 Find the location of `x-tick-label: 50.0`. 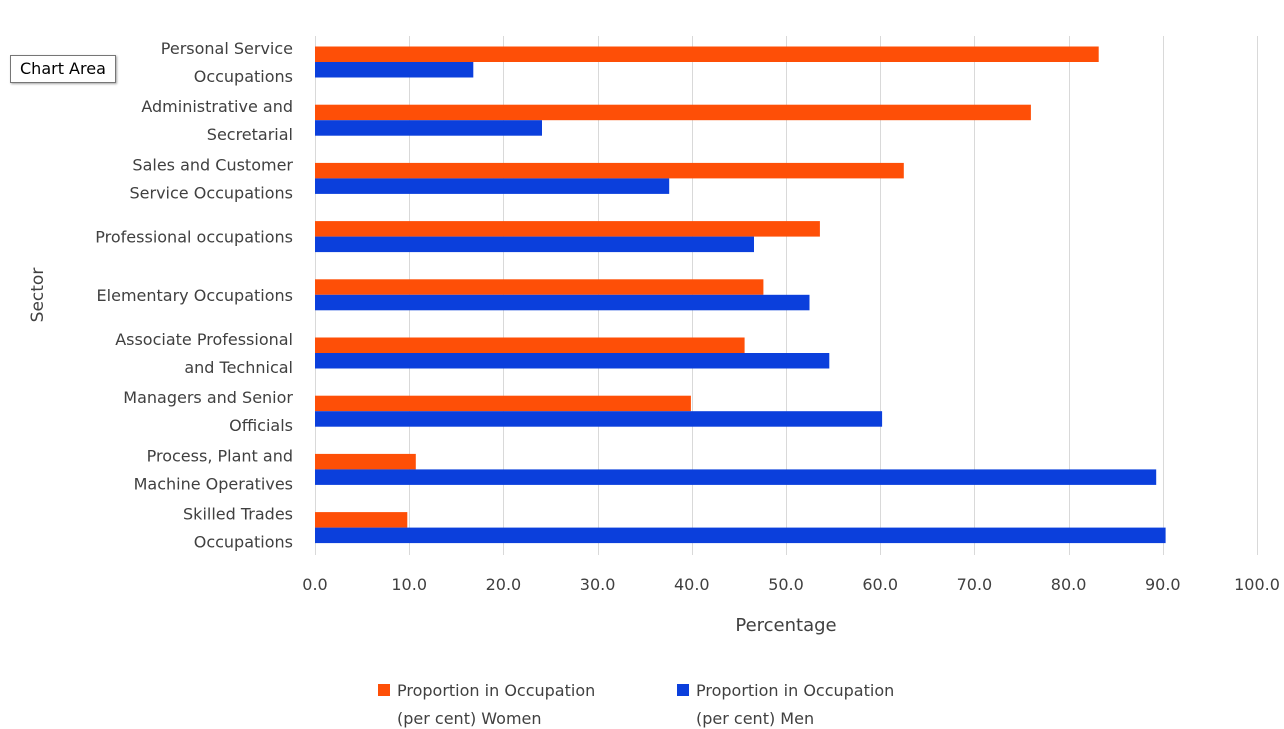

x-tick-label: 50.0 is located at coordinates (786, 584).